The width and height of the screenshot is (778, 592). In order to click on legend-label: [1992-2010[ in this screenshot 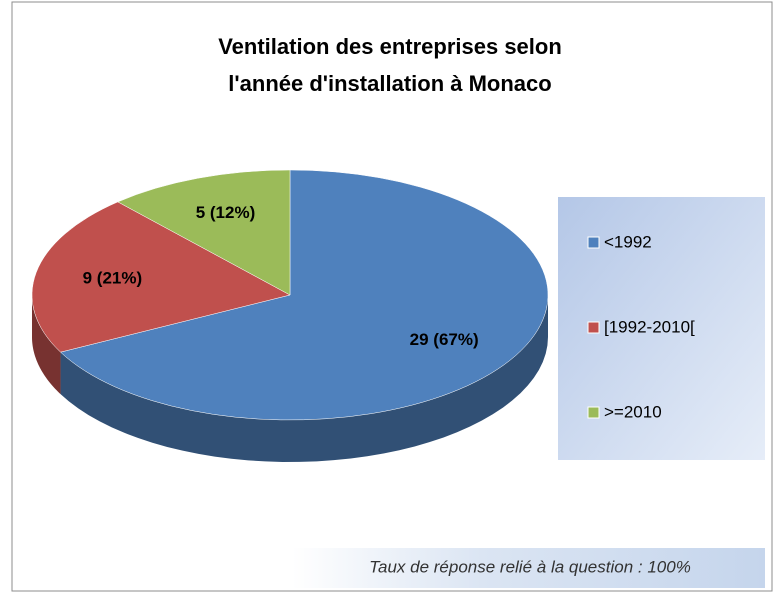, I will do `click(649, 326)`.